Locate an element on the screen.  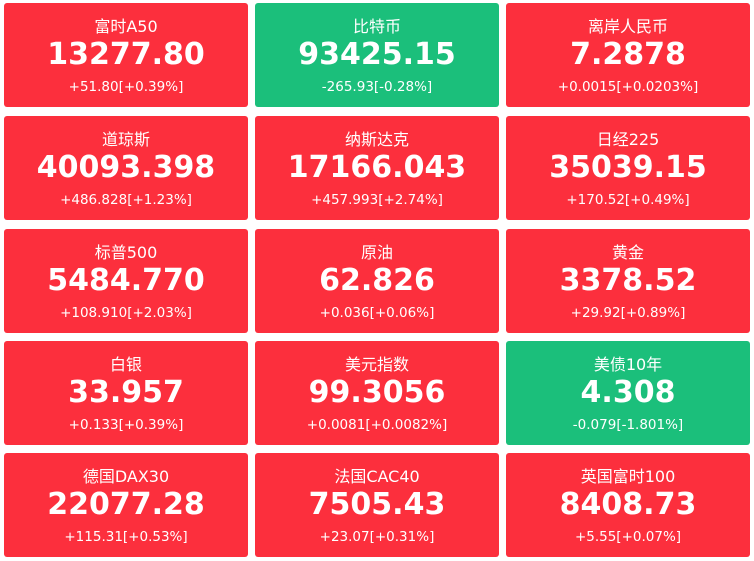
quote-value: 5484.770 is located at coordinates (126, 280).